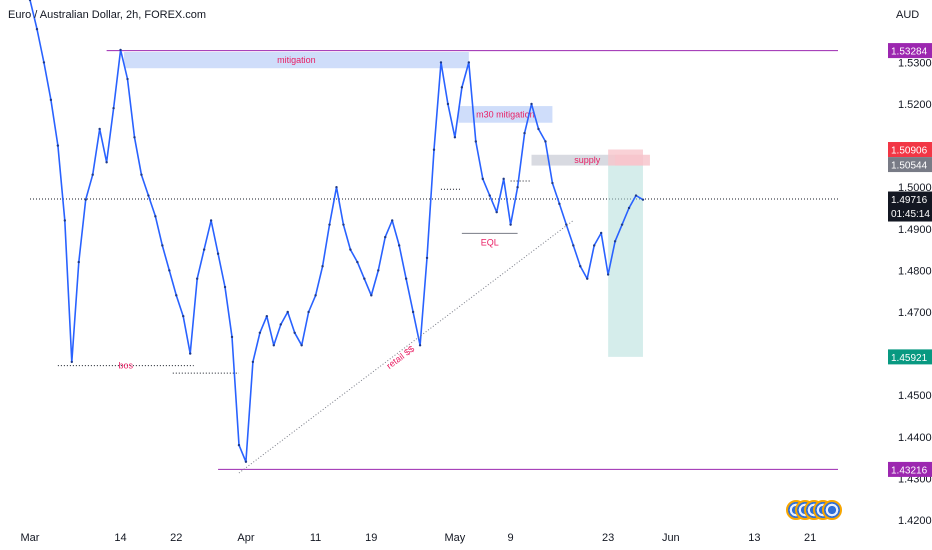 Image resolution: width=932 pixels, height=550 pixels. I want to click on position-profit-zone, so click(625, 261).